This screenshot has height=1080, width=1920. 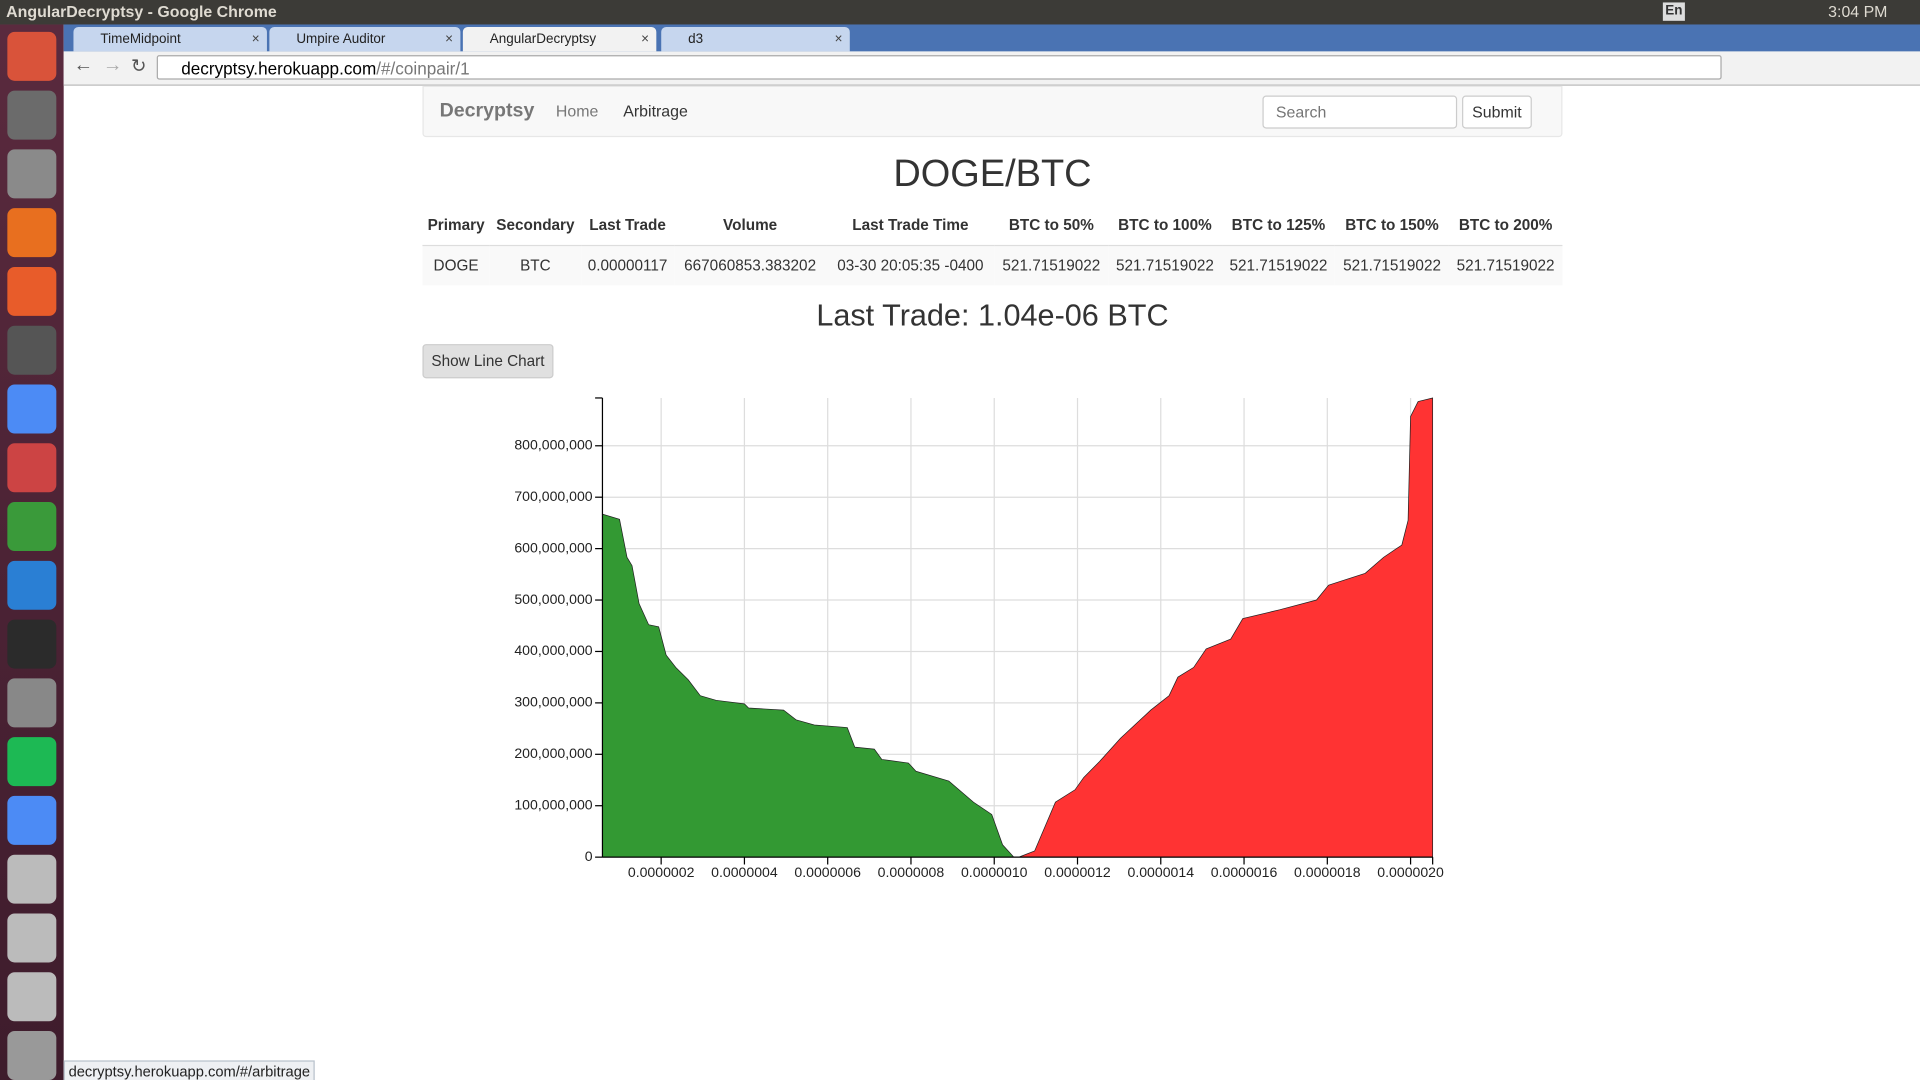 I want to click on x-tick-label: 0.0000020, so click(x=1410, y=872).